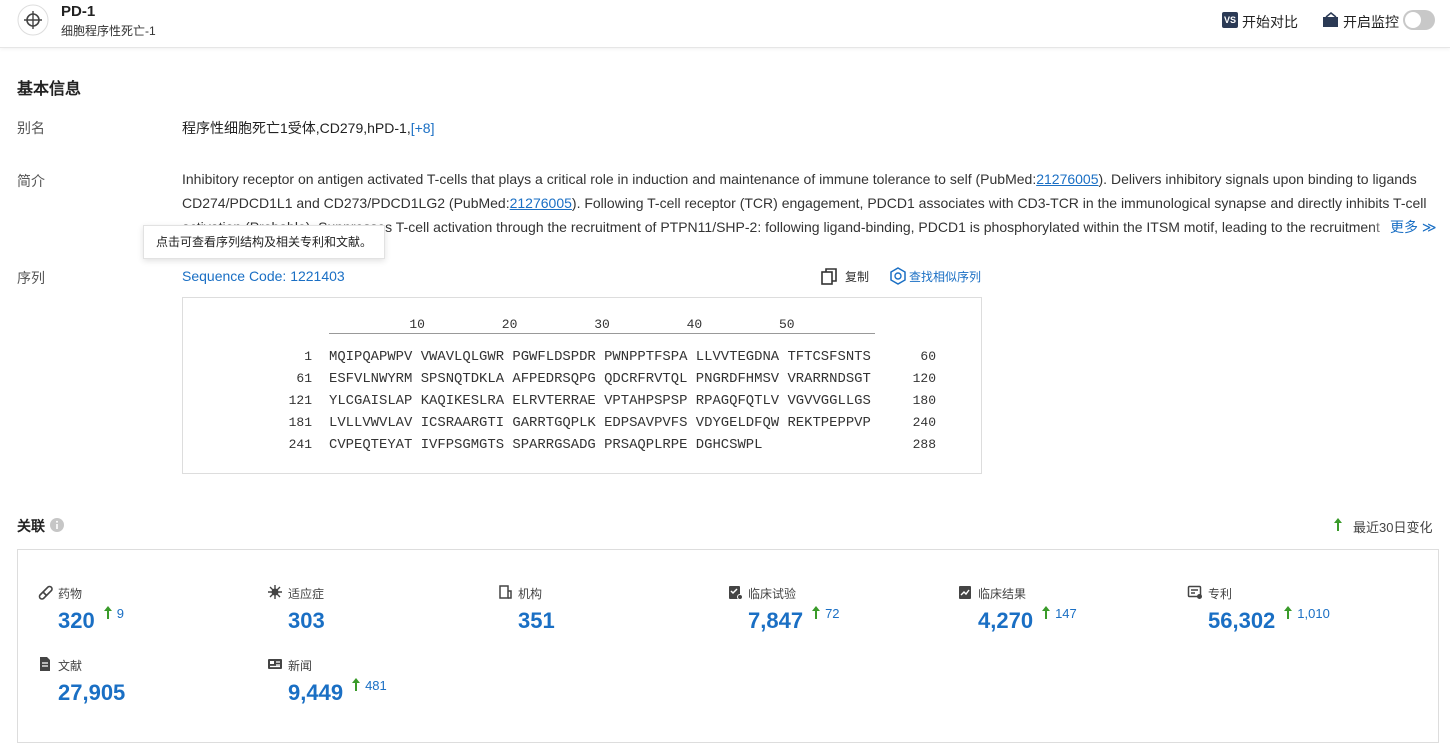  What do you see at coordinates (1270, 22) in the screenshot?
I see `compare-button: 开始对比` at bounding box center [1270, 22].